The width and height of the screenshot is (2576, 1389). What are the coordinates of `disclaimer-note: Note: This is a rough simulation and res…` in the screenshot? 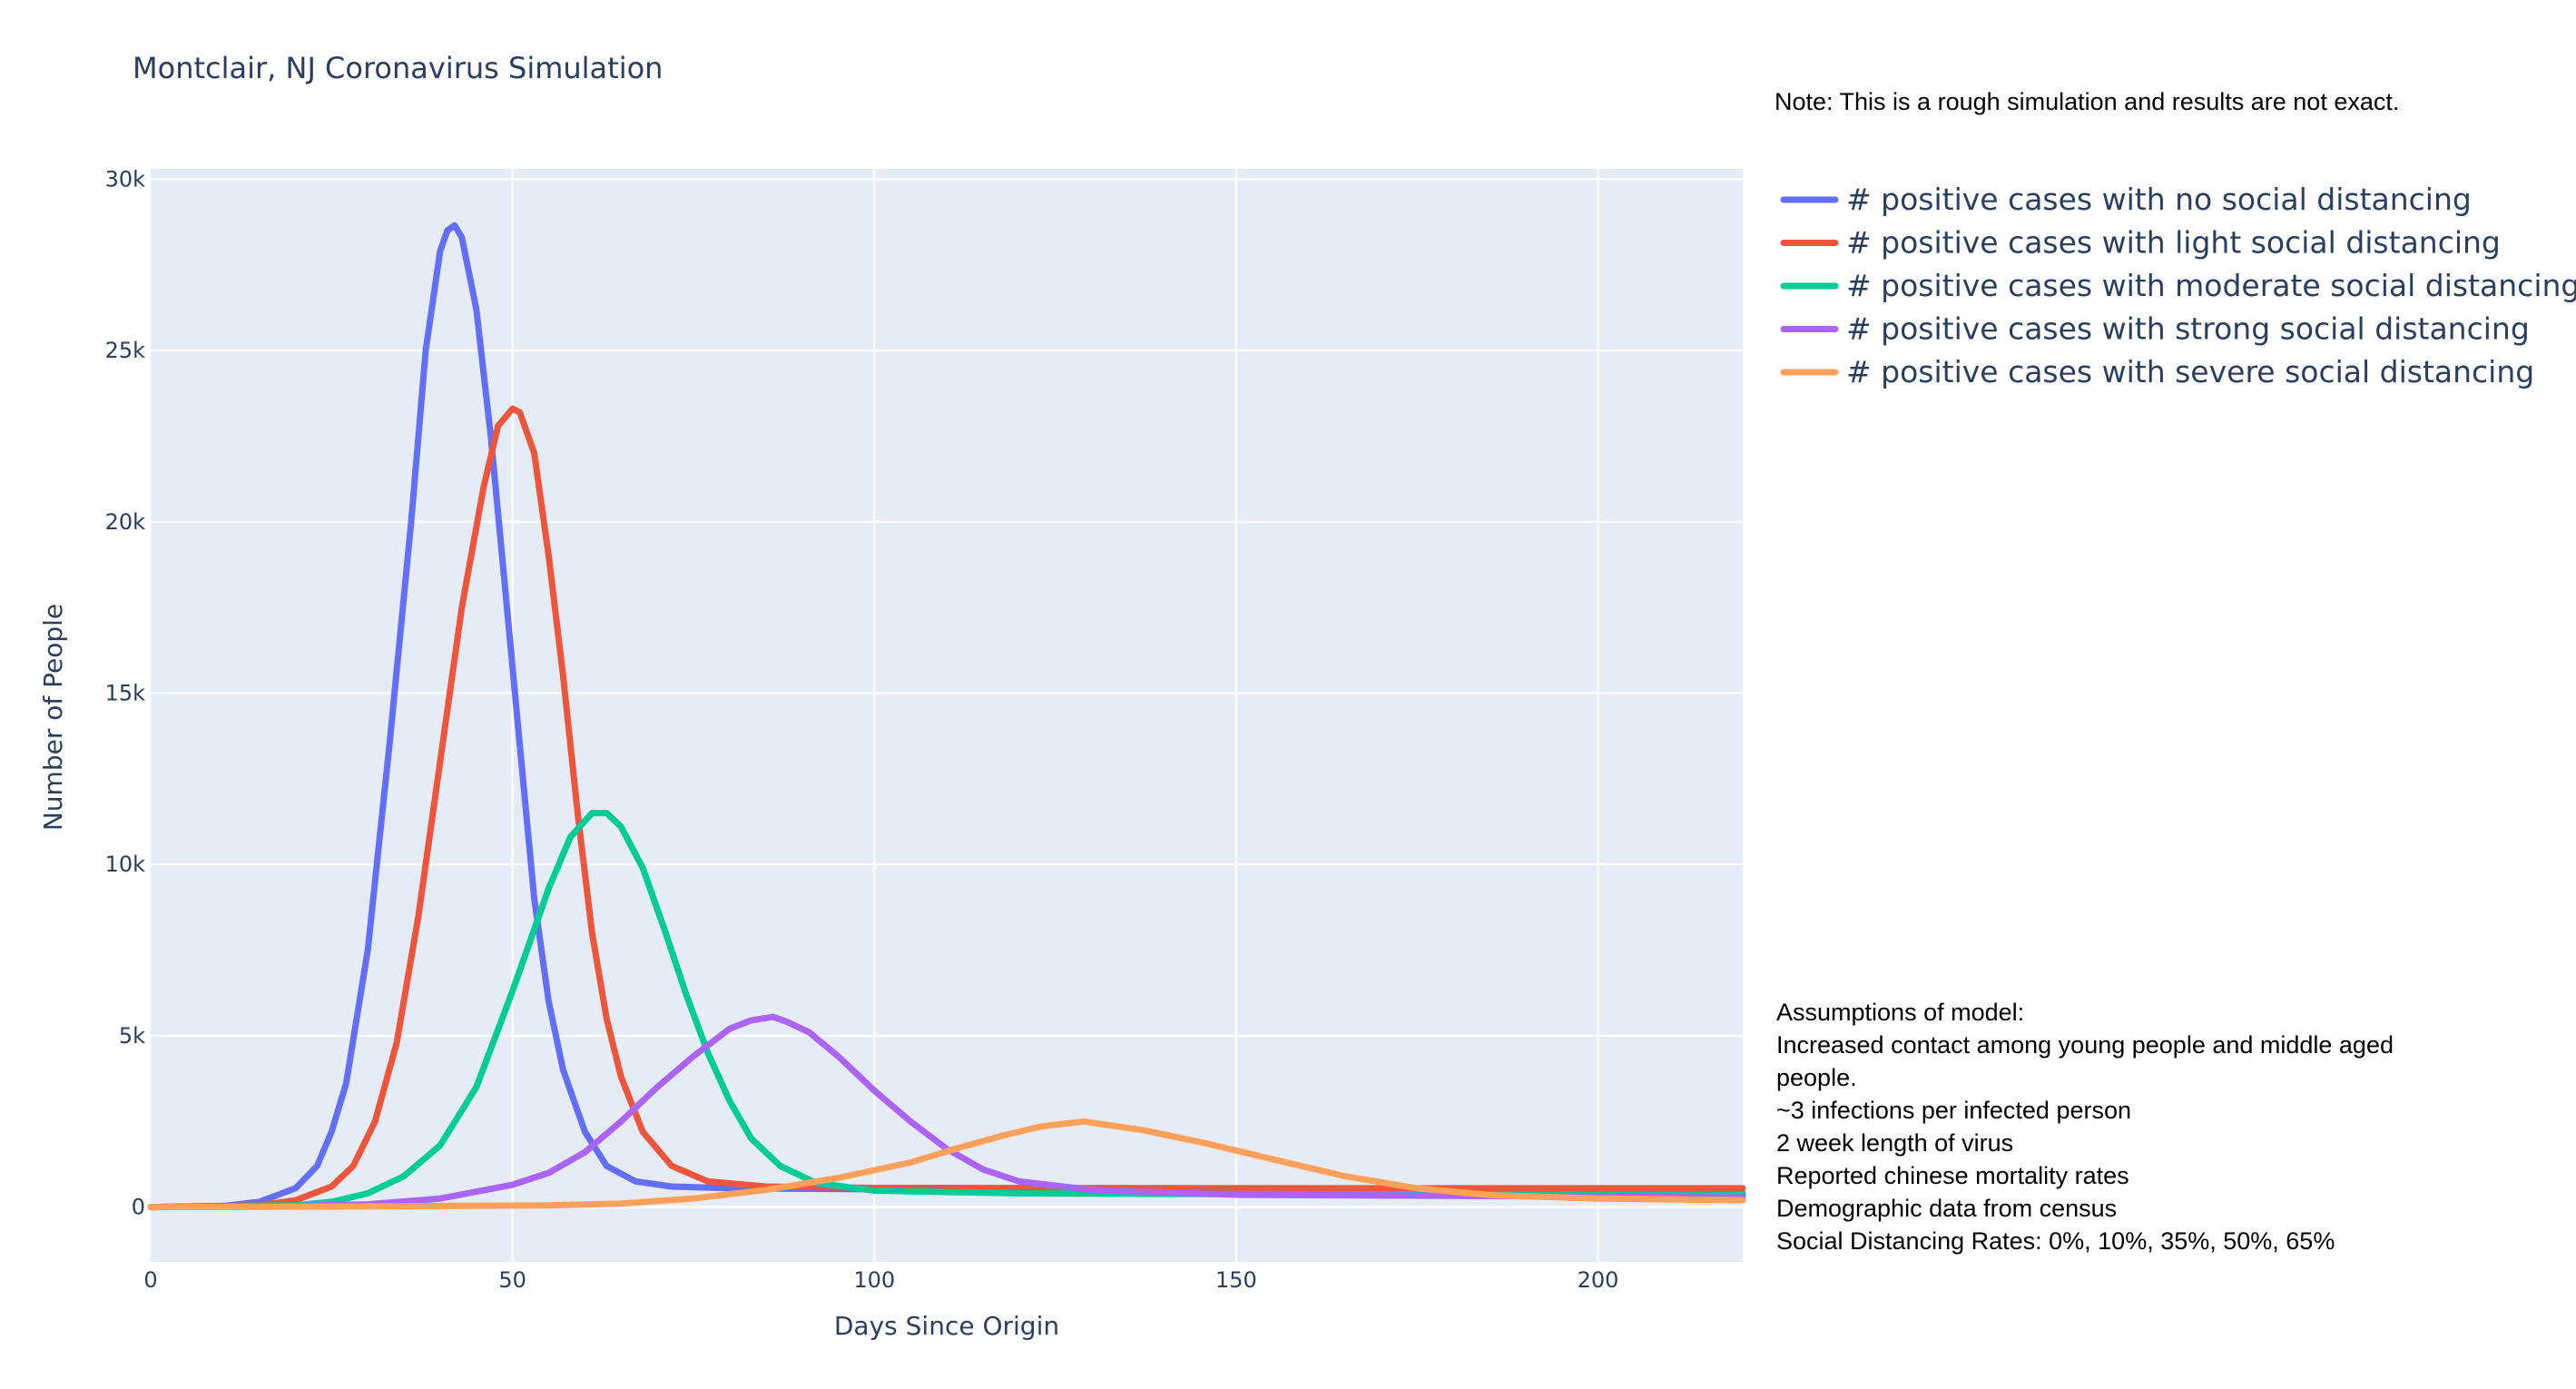 It's located at (2087, 101).